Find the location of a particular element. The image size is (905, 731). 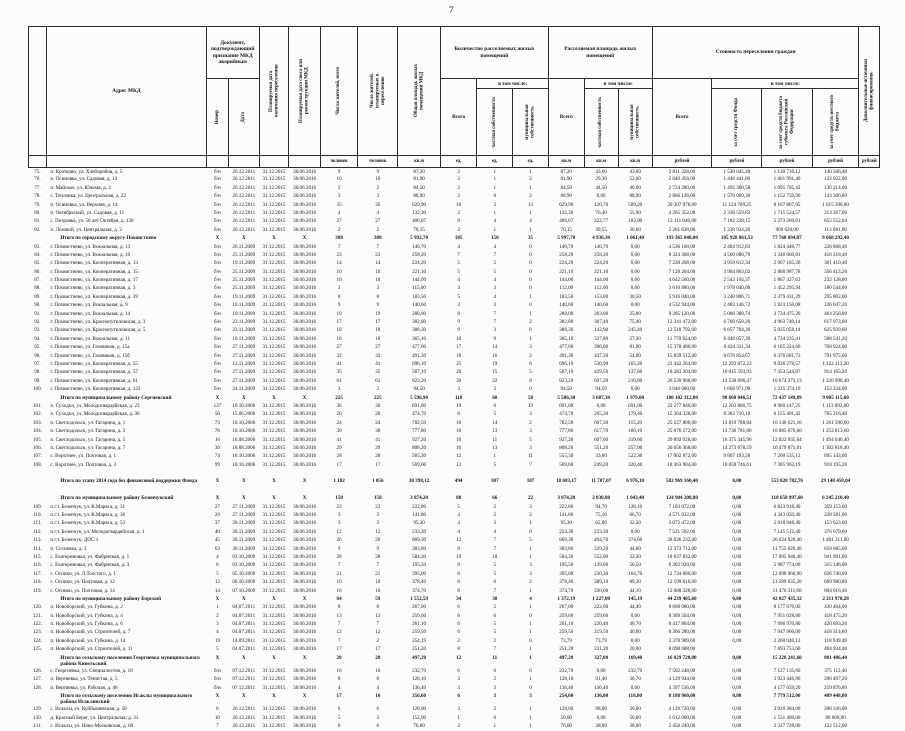

address-cell: п.г.т. Безенчук, ДОС 1 is located at coordinates (74, 540).